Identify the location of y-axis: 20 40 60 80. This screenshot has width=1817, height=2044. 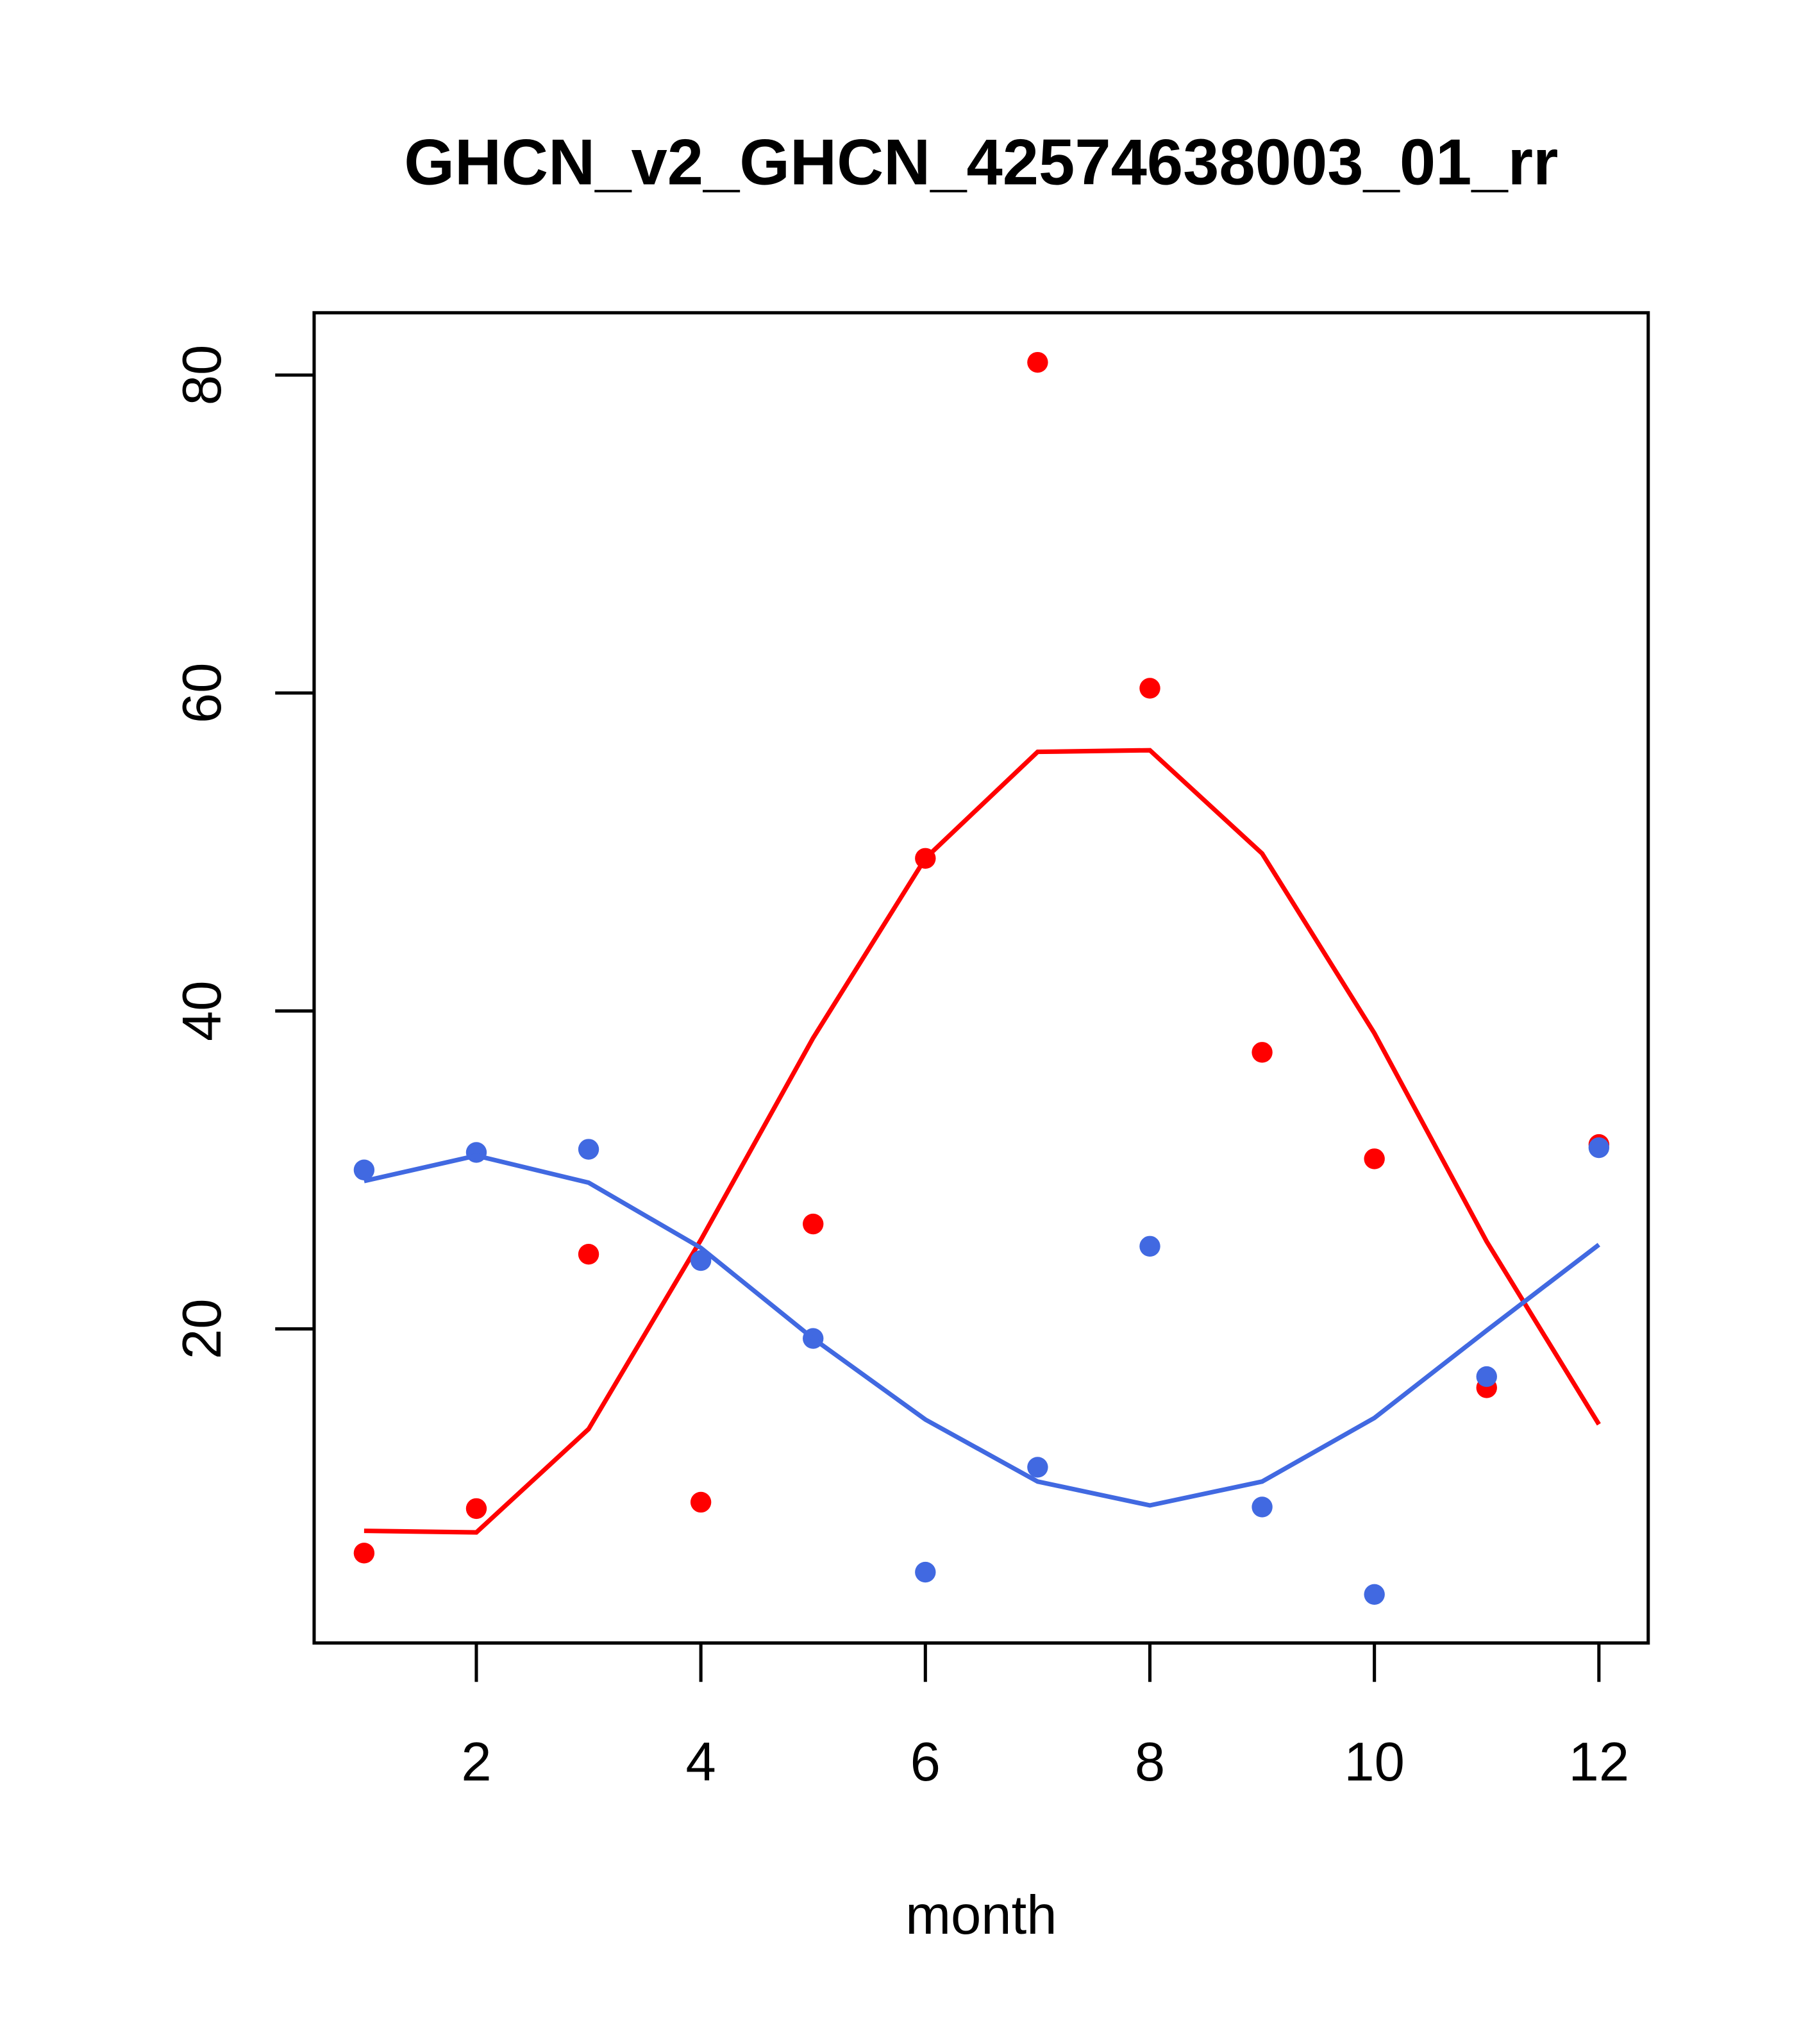
(244, 852).